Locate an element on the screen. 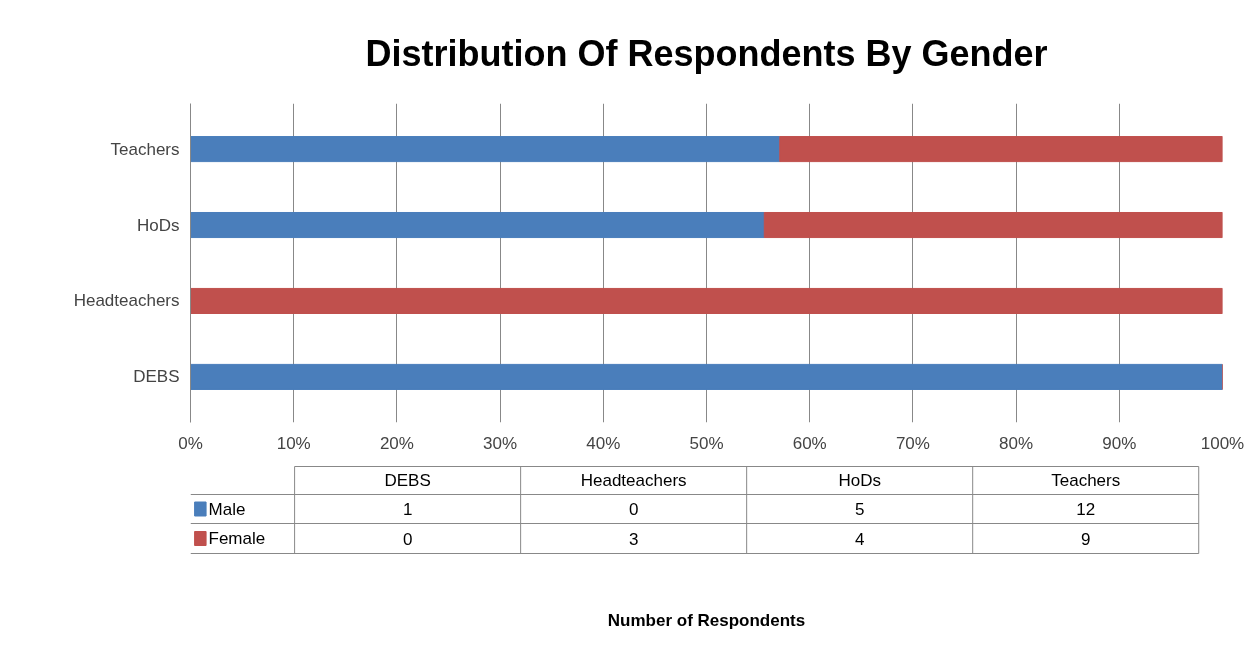 The image size is (1259, 671). y-tick-label: HoDs is located at coordinates (158, 225).